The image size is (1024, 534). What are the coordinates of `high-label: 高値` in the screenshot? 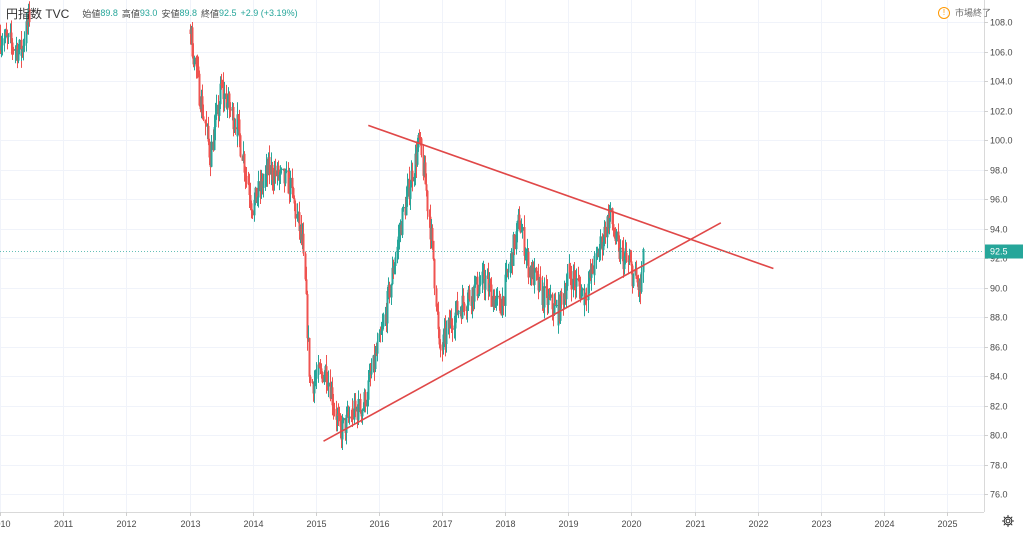 It's located at (130, 13).